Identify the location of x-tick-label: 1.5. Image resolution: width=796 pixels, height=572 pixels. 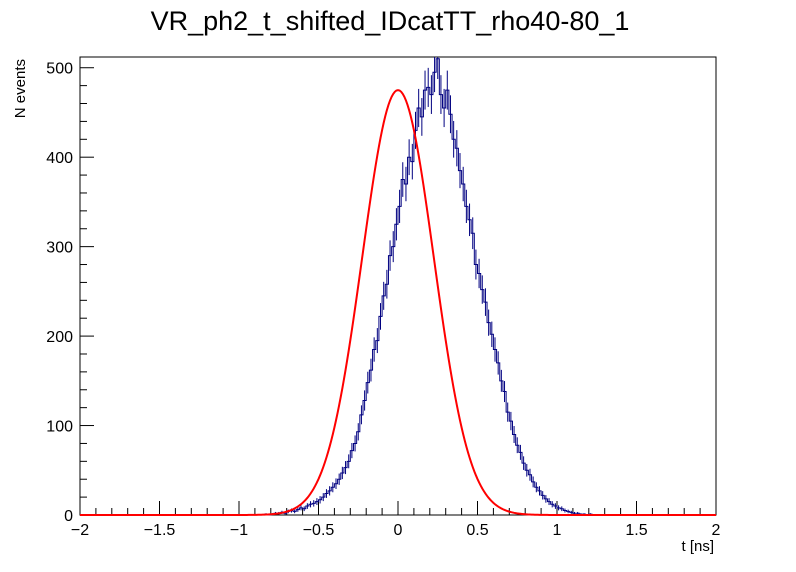
(636, 530).